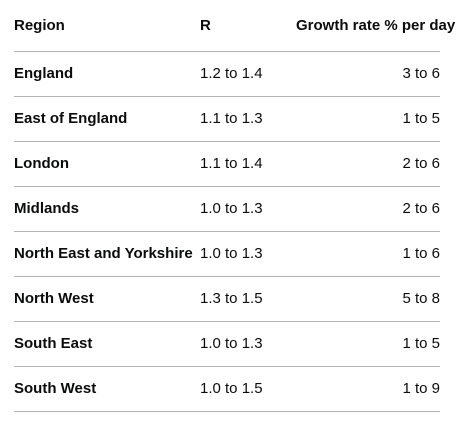 Image resolution: width=460 pixels, height=423 pixels. I want to click on table-row: South East 1.0 to 1.3 1 to 5, so click(227, 344).